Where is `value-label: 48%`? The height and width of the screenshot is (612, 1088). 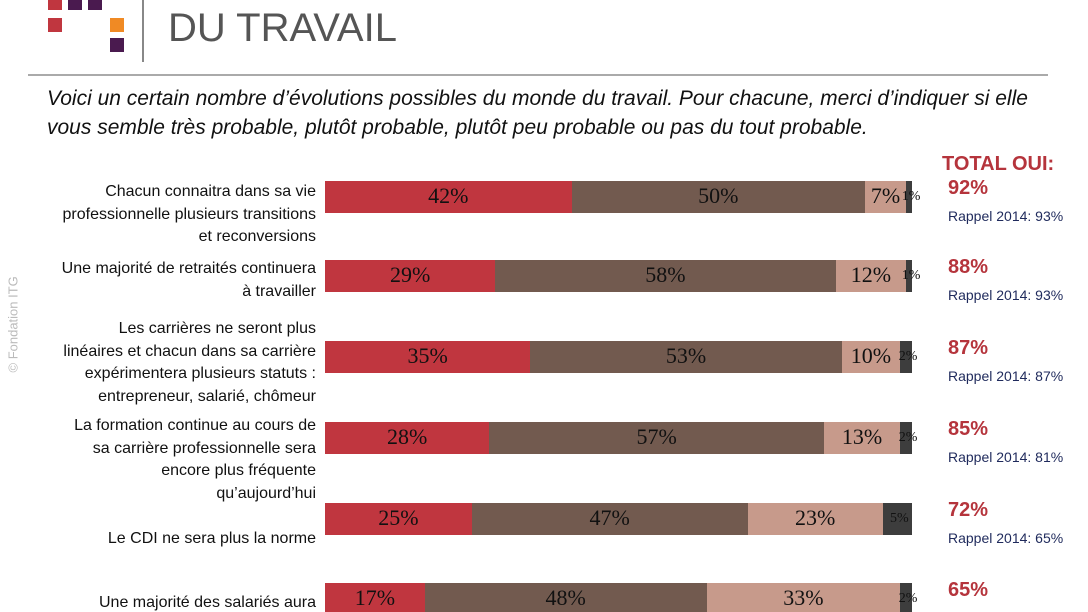
value-label: 48% is located at coordinates (565, 597).